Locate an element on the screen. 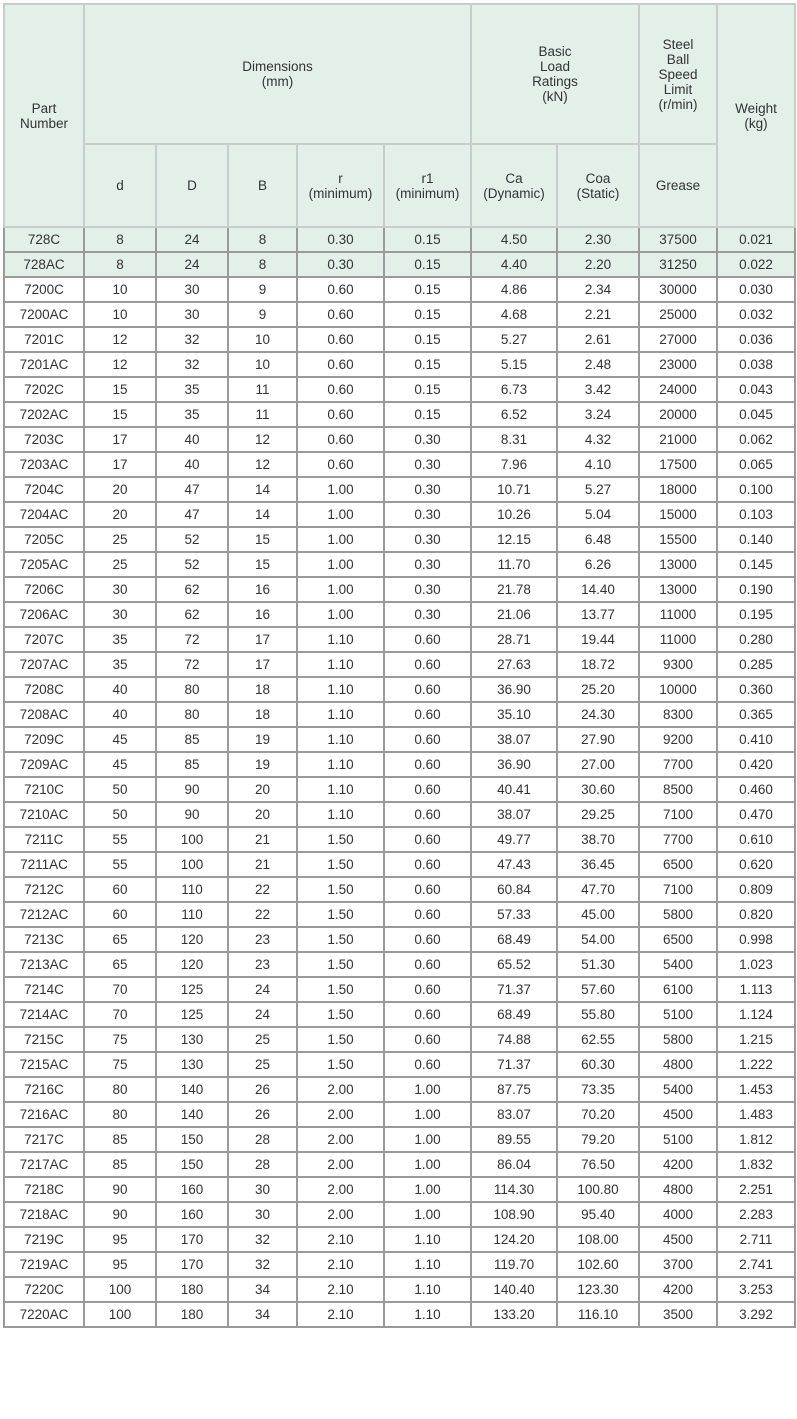 The height and width of the screenshot is (1419, 797). cell-outer-d: 110 is located at coordinates (192, 889).